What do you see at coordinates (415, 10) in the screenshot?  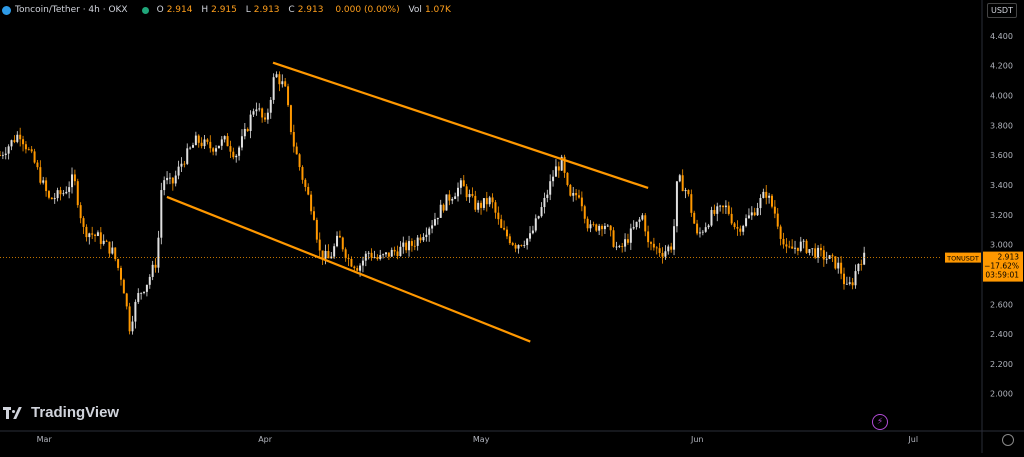 I see `ohlc-key: Vol` at bounding box center [415, 10].